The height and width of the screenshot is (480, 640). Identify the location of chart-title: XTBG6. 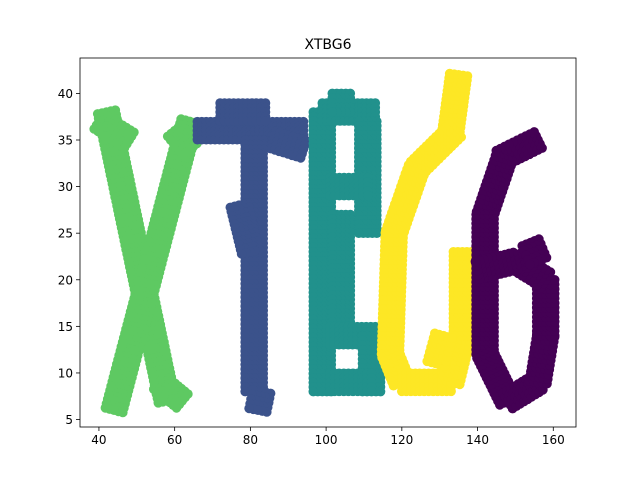
(327, 45).